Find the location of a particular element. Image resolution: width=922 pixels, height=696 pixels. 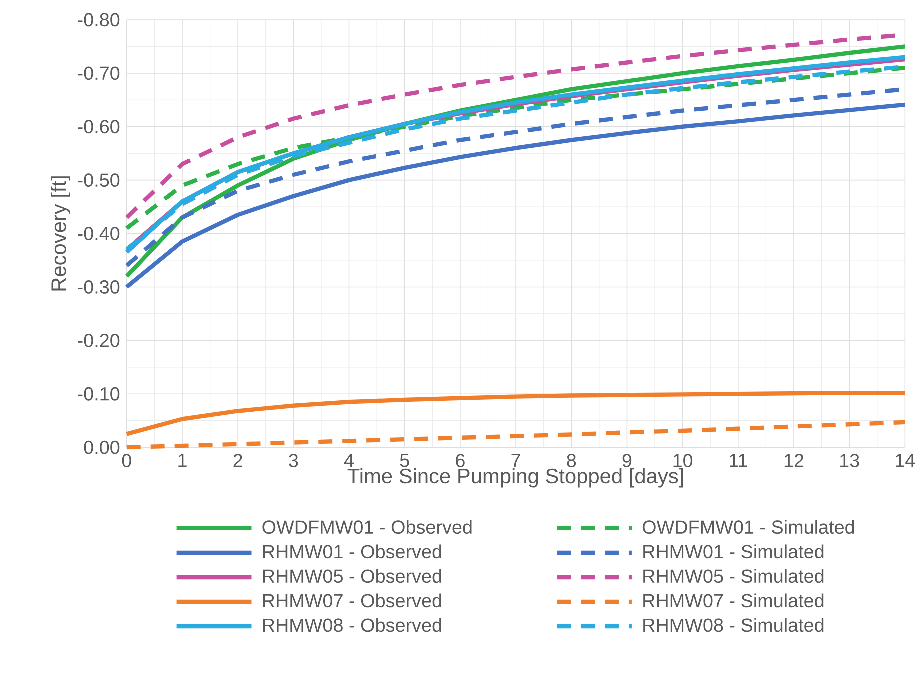

x-tick-label: 13 is located at coordinates (850, 461).